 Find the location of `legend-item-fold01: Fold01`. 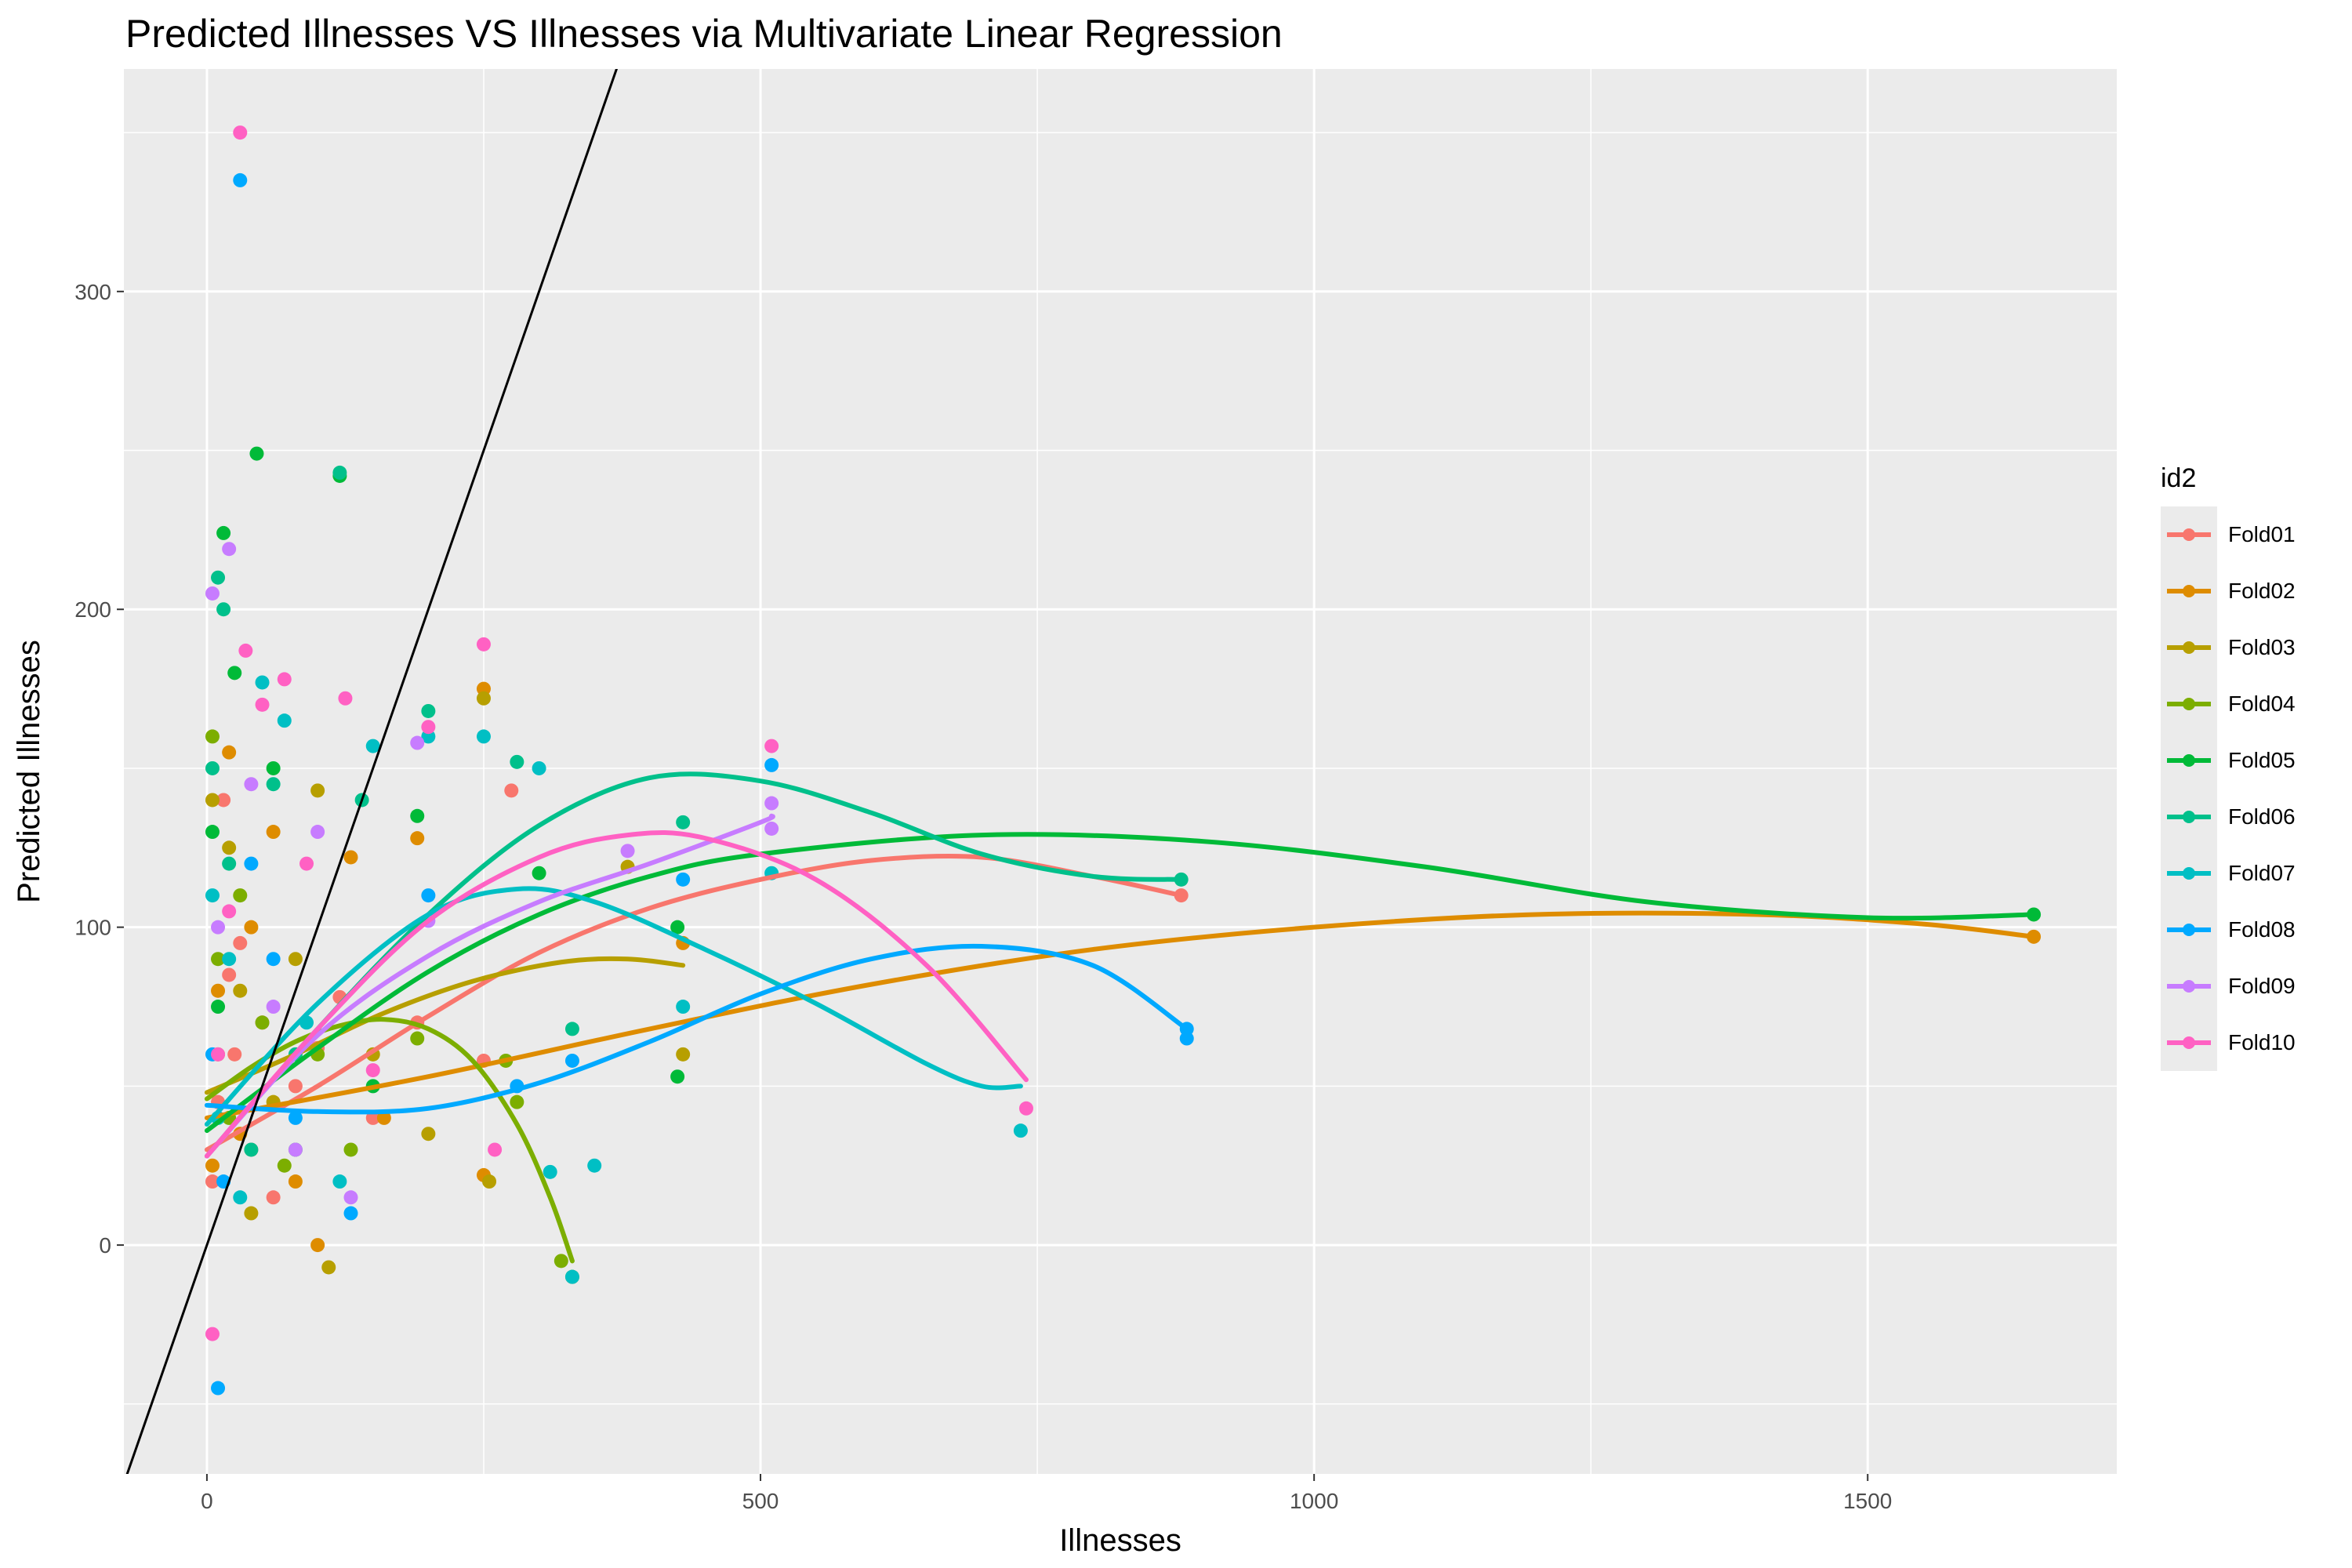

legend-item-fold01: Fold01 is located at coordinates (2228, 534).